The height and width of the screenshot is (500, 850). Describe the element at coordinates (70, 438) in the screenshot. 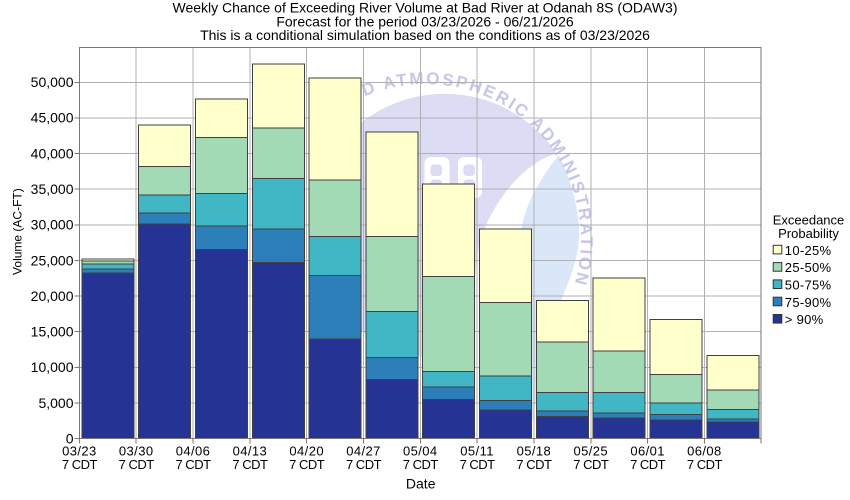

I see `svg-text: 0` at that location.